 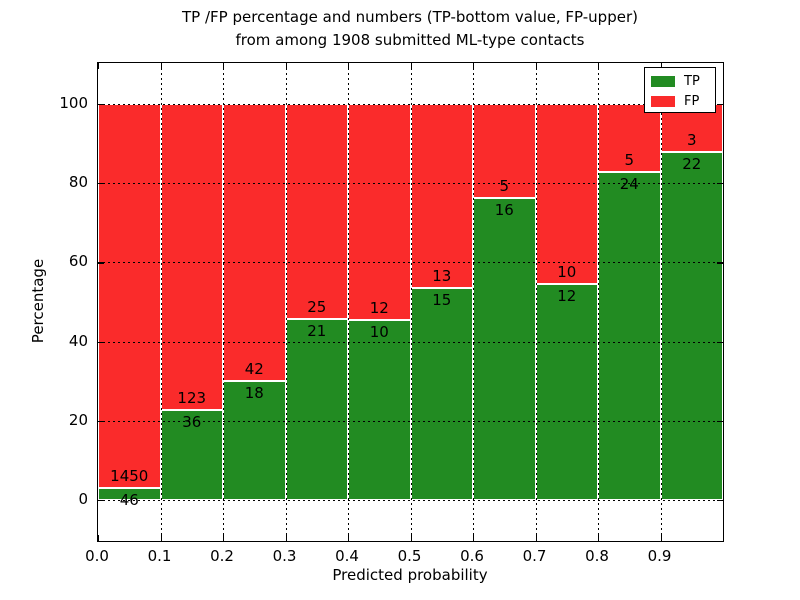 I want to click on fp-legend-swatch, so click(x=663, y=101).